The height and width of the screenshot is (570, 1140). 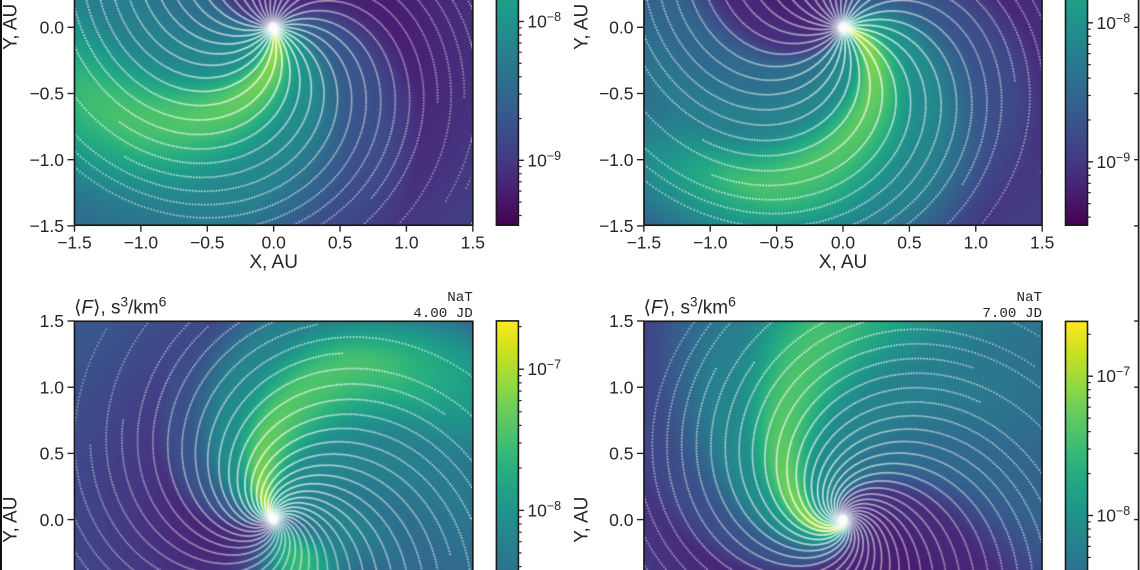 I want to click on svg-text: 4.00 JD, so click(x=443, y=314).